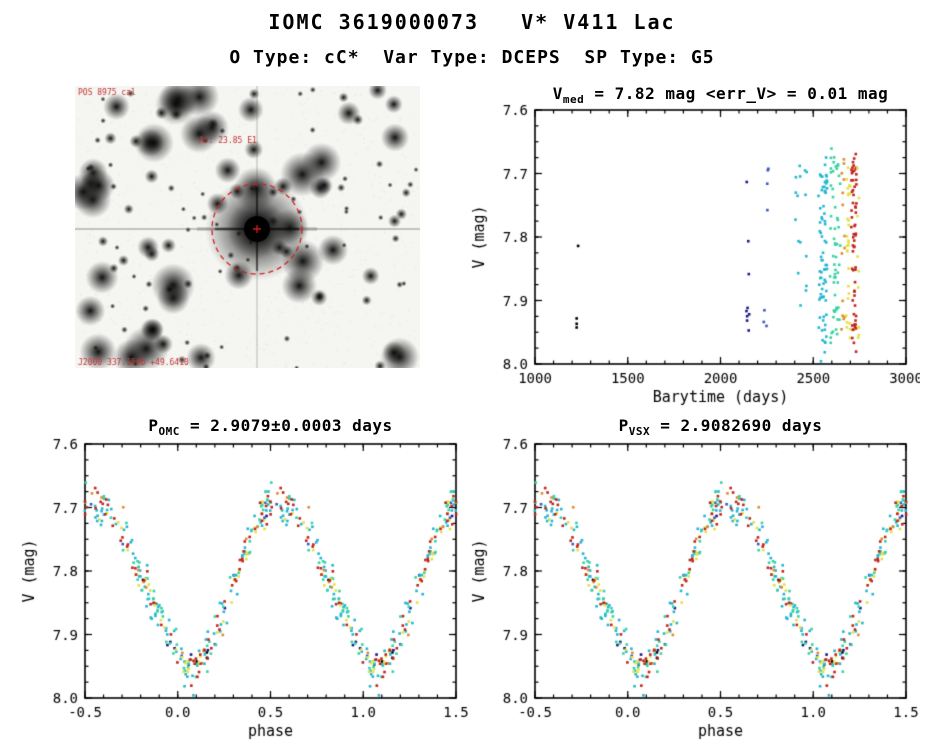  Describe the element at coordinates (286, 425) in the screenshot. I see `title-post: = 2.9079±0.0003 days` at that location.